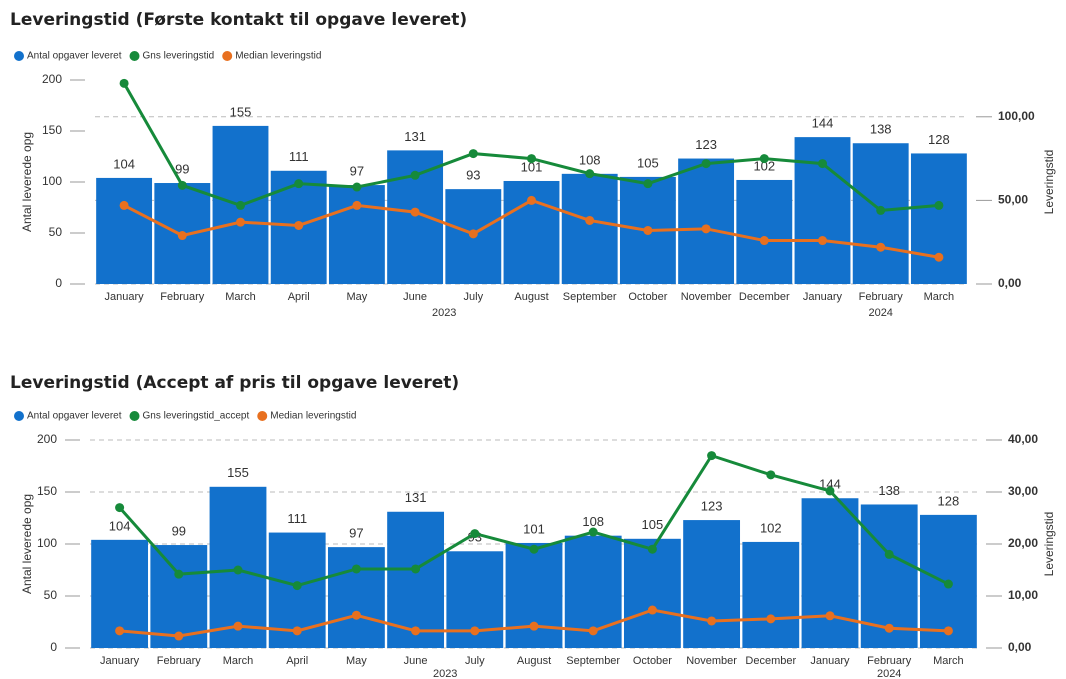 This screenshot has width=1066, height=679. I want to click on y2-tick-label: 10,00, so click(1023, 595).